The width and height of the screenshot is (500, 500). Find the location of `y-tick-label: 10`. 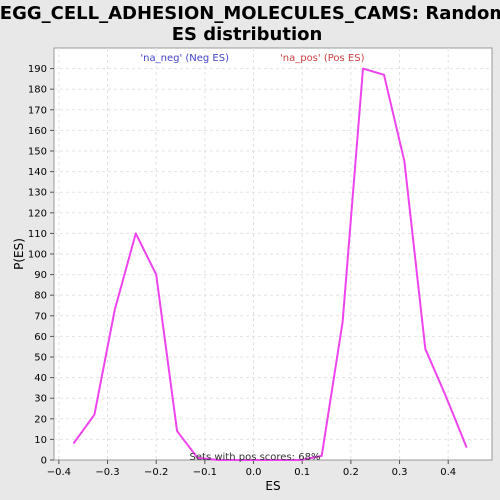

y-tick-label: 10 is located at coordinates (40, 440).